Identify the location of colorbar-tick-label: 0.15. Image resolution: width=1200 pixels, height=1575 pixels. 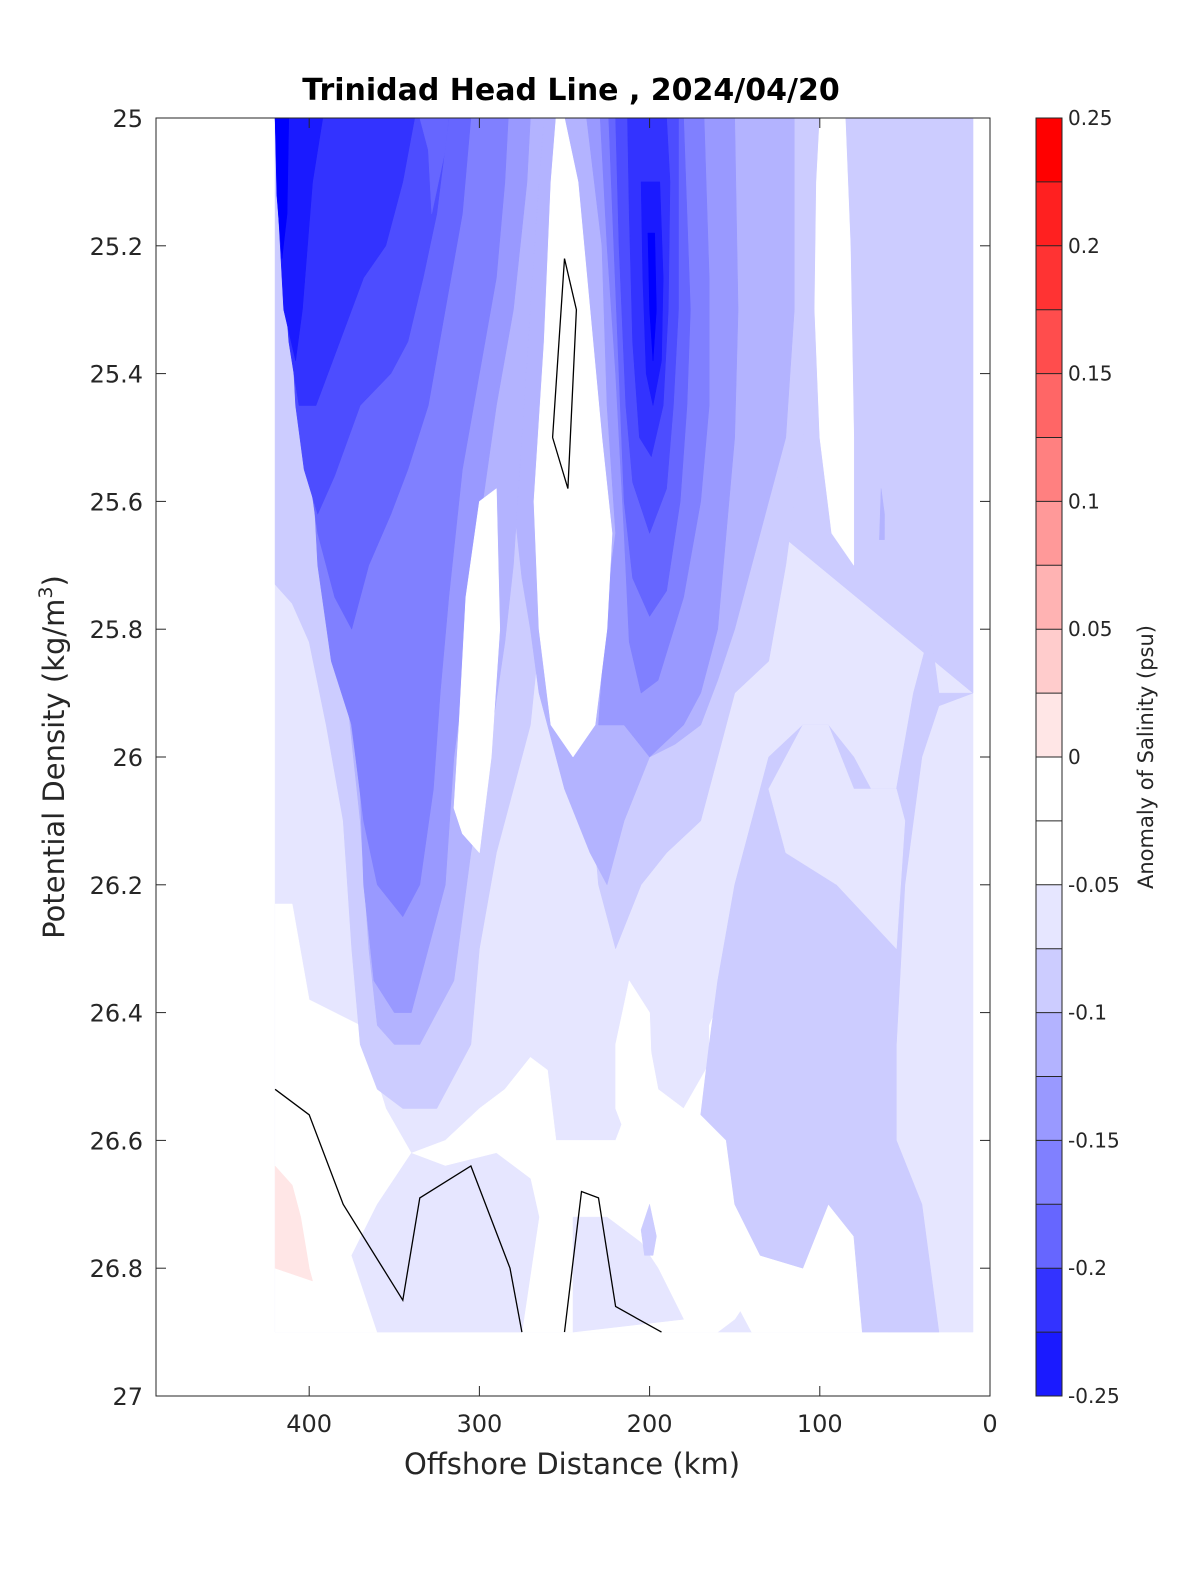
(1090, 374).